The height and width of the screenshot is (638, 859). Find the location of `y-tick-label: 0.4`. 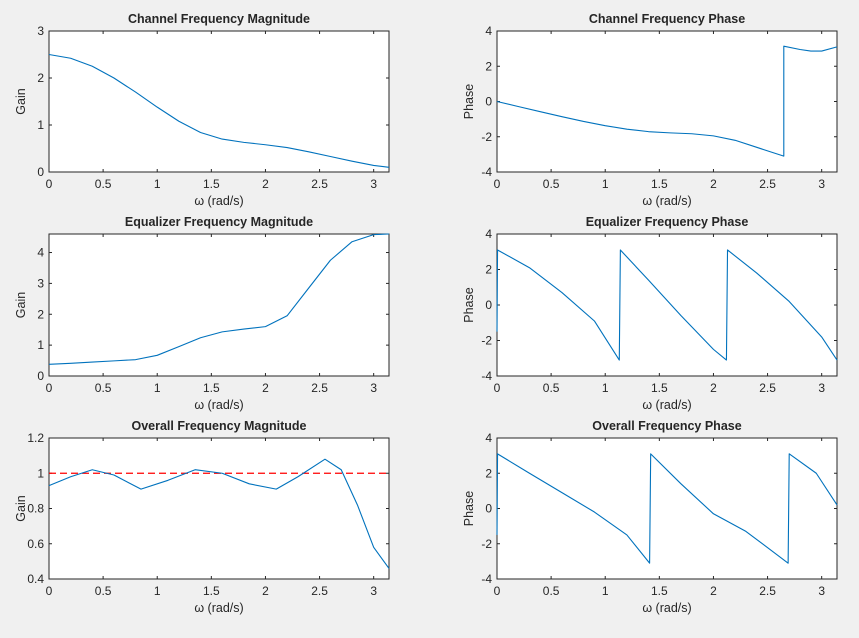

y-tick-label: 0.4 is located at coordinates (35, 579).